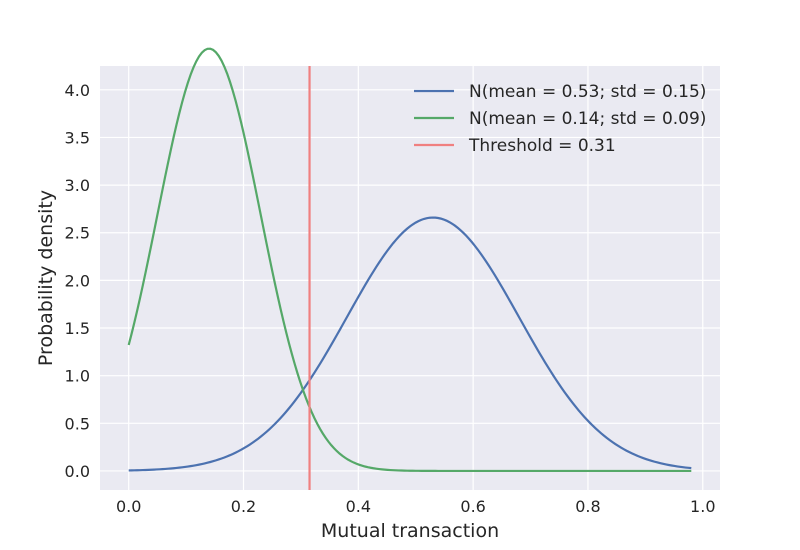 The image size is (800, 550). I want to click on legend-label: Threshold = 0.31, so click(542, 146).